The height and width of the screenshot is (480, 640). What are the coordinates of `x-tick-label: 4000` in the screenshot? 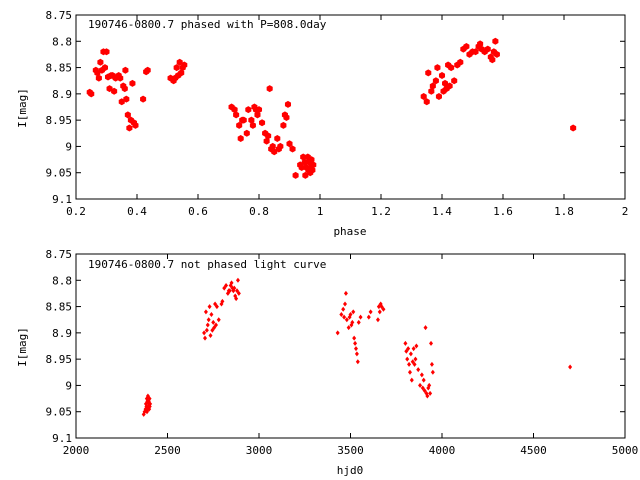 It's located at (442, 450).